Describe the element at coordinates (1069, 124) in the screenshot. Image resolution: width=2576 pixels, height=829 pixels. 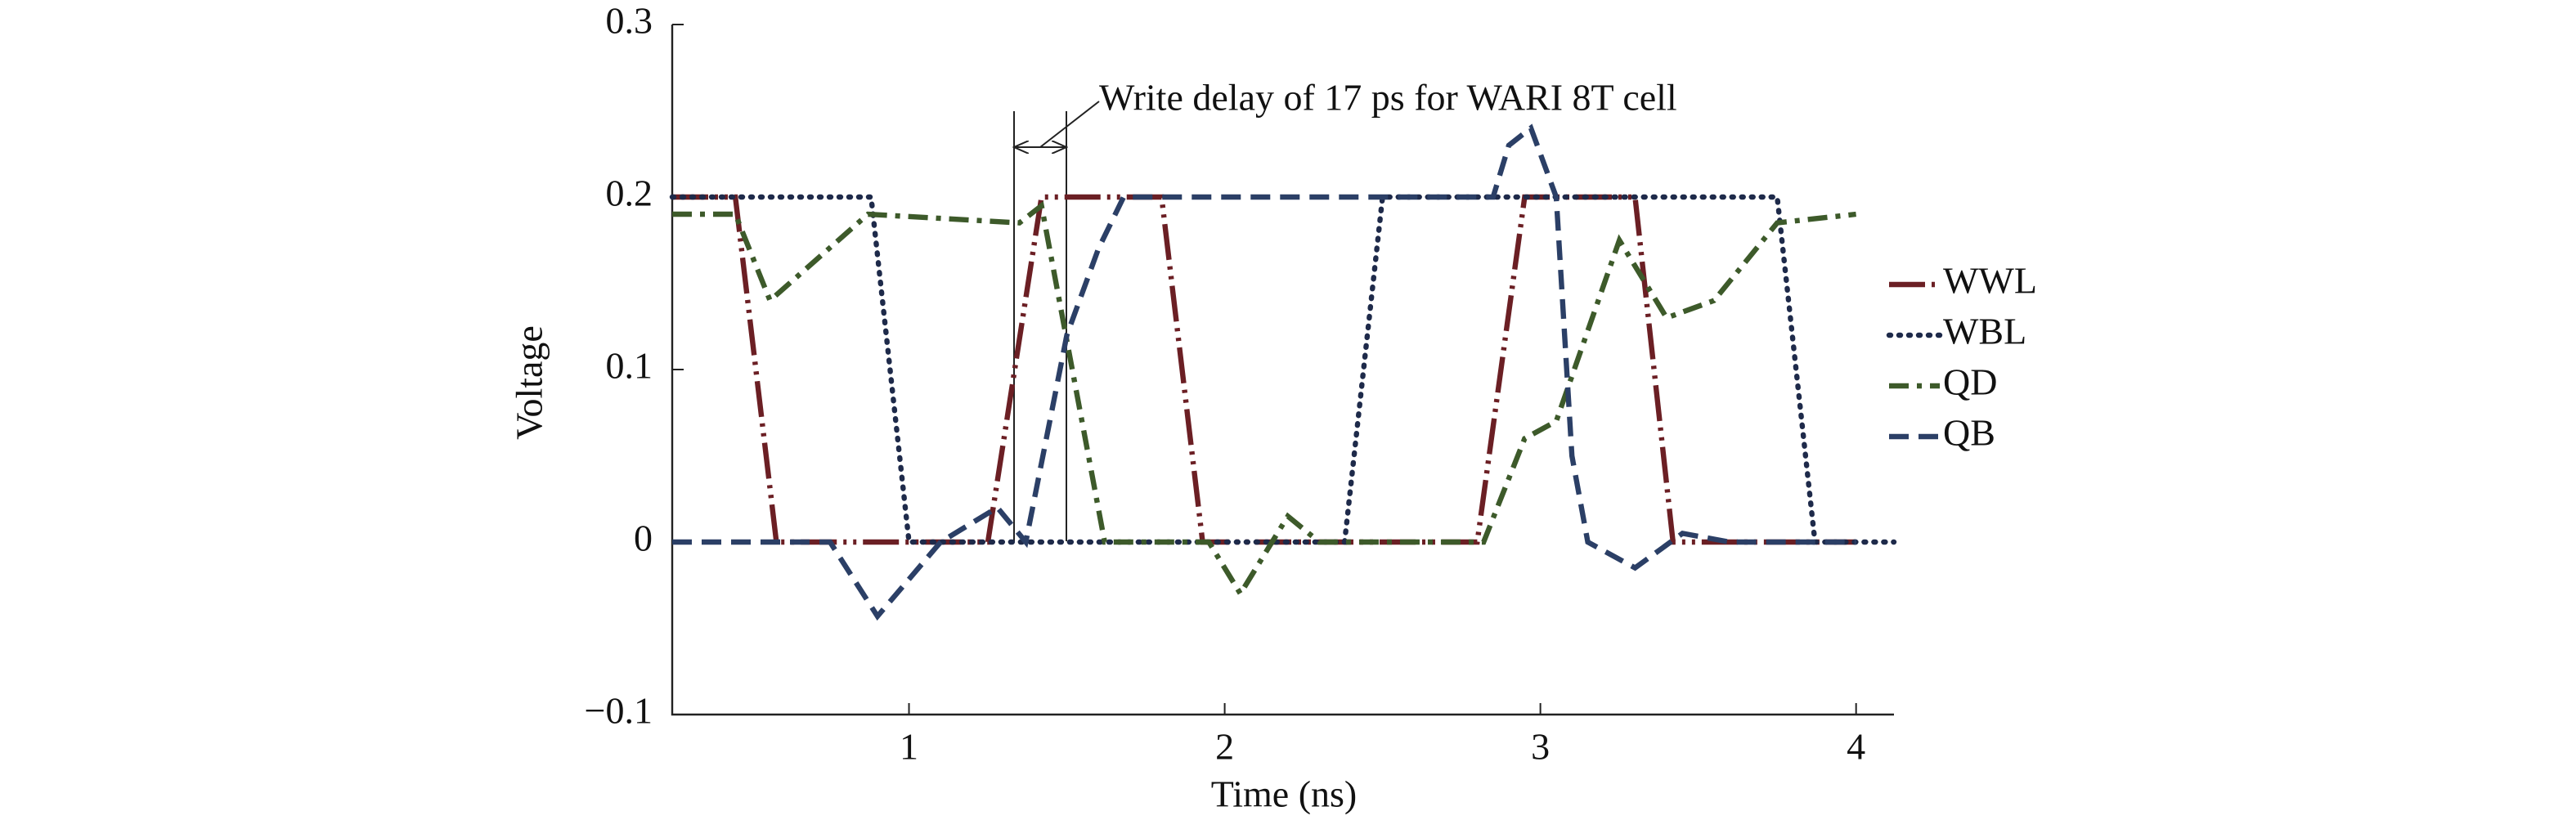
I see `annotation-leader` at that location.